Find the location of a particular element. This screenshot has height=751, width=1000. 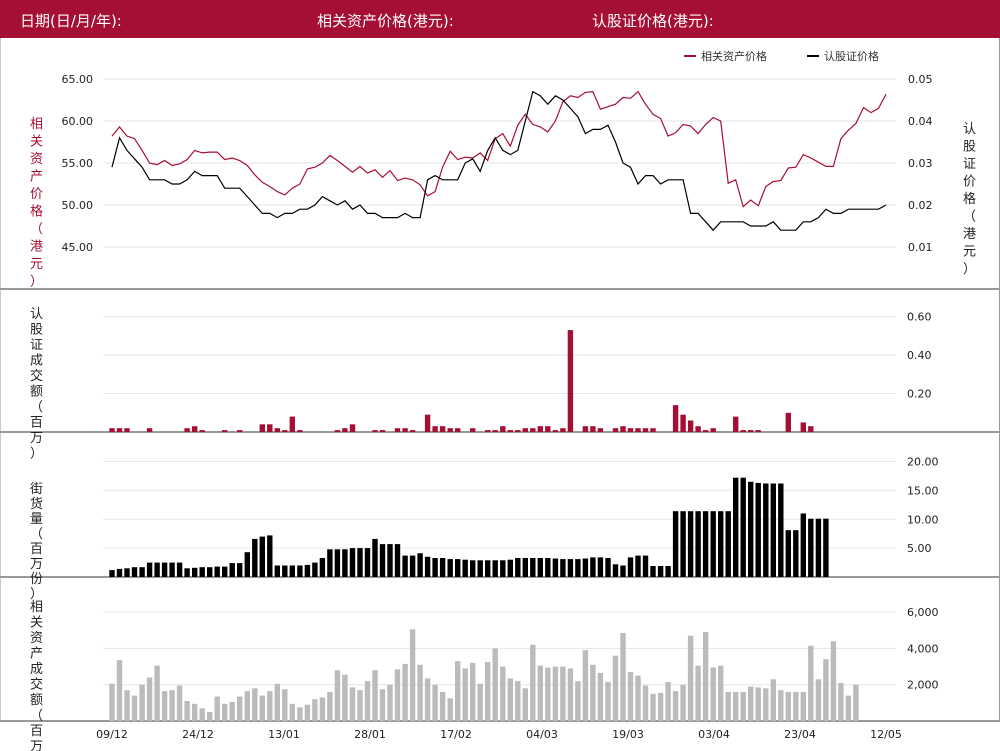

tick-label-warrant-price: 0.04 is located at coordinates (920, 121).